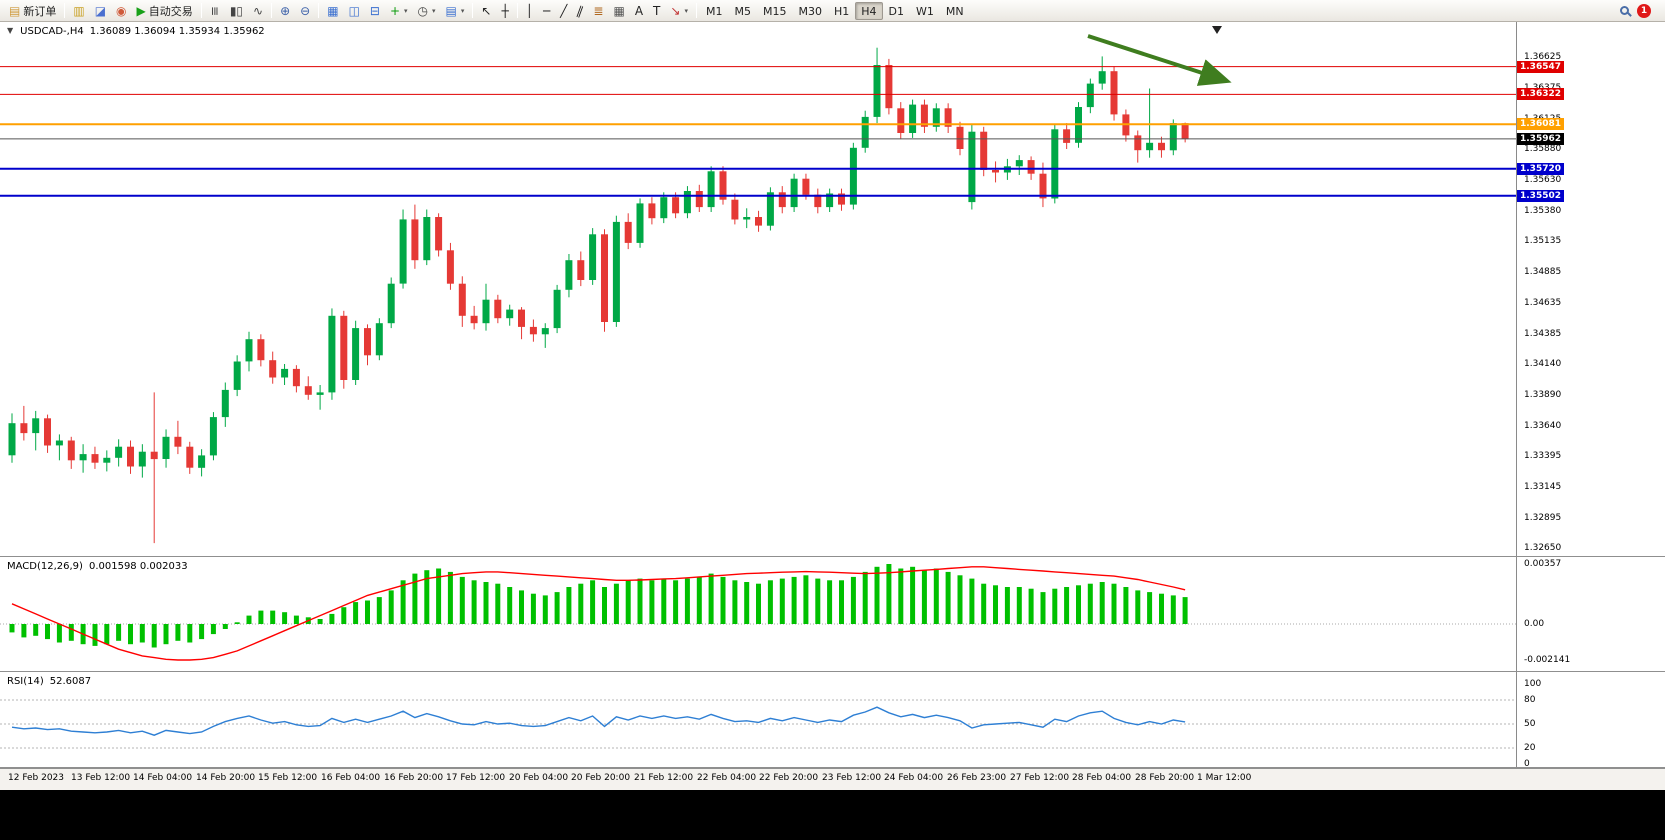 This screenshot has width=1665, height=840. I want to click on price-axis-label: 1.34635, so click(1543, 303).